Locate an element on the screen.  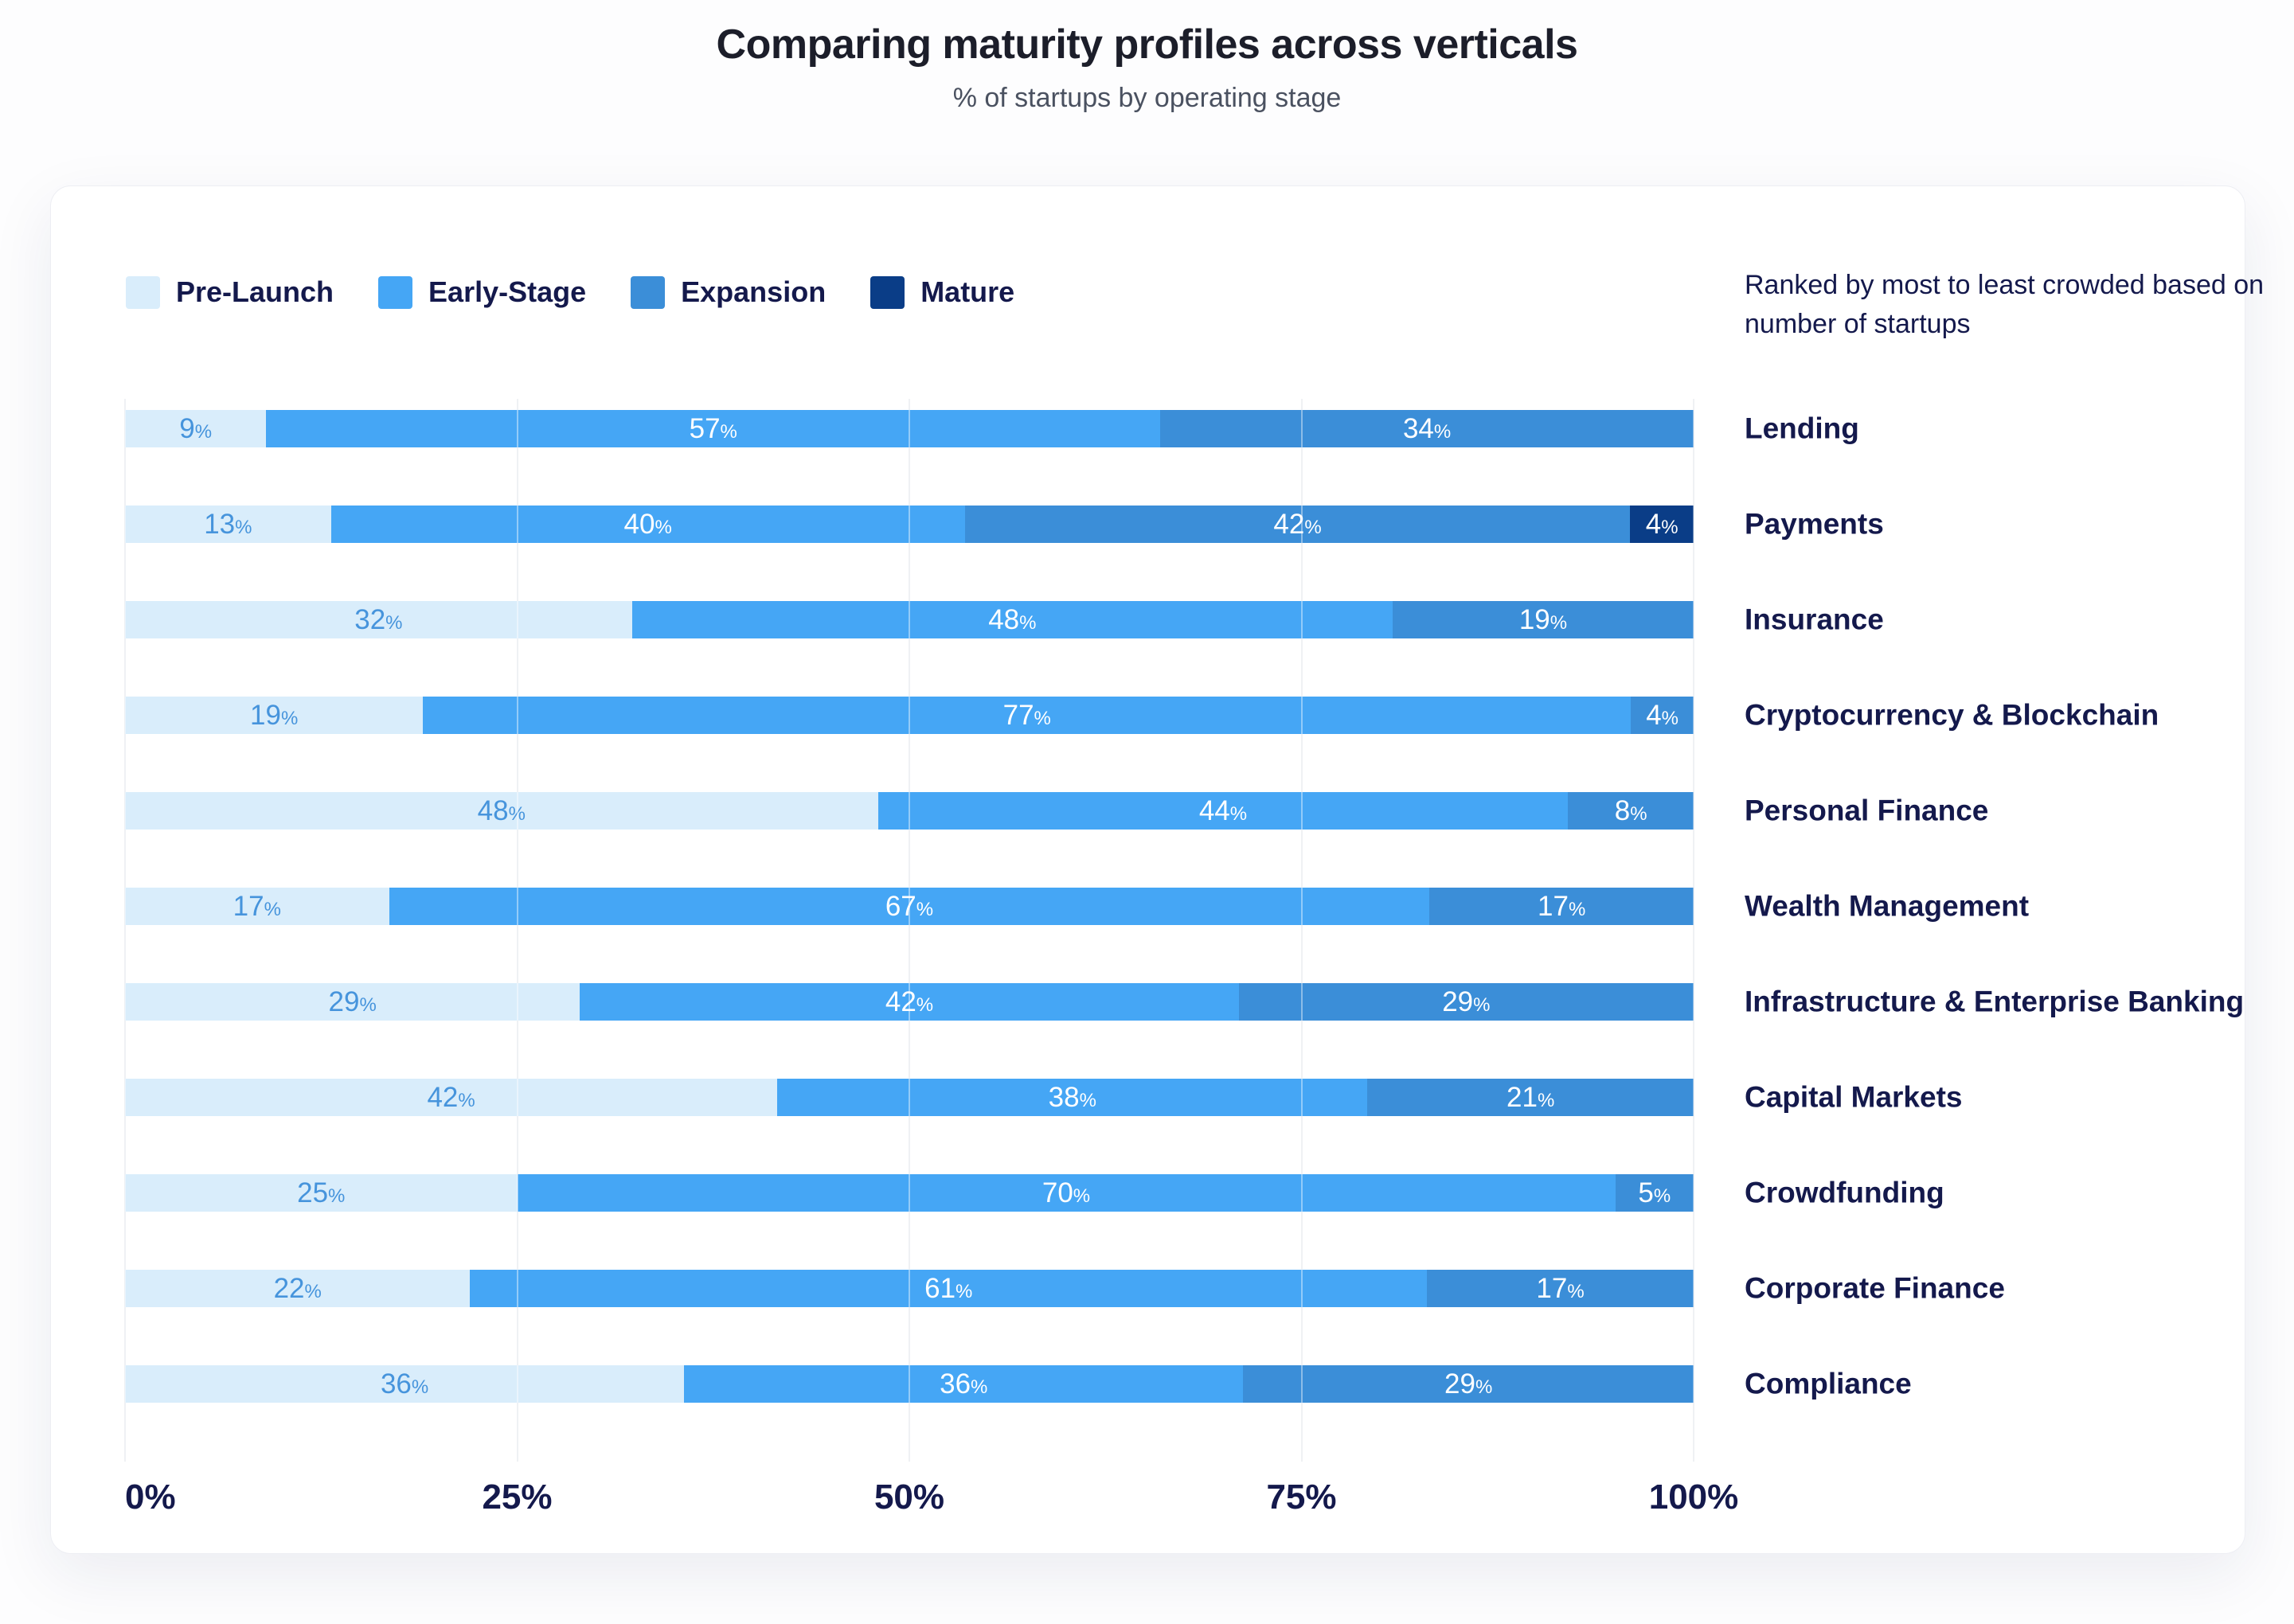
chart-subtitle: % of startups by operating stage is located at coordinates (1147, 98).